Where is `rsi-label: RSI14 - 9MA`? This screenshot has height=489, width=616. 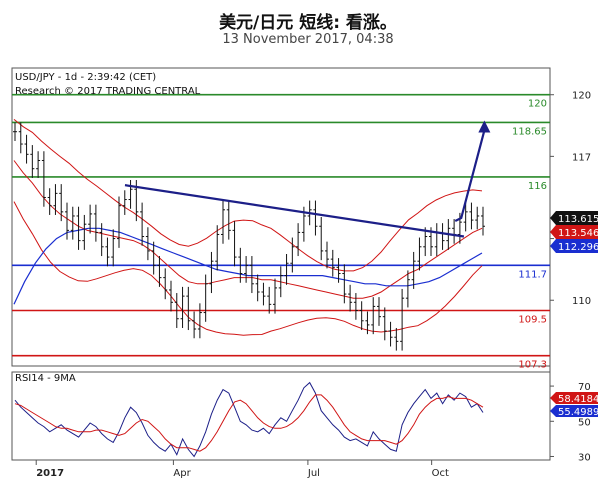 rsi-label: RSI14 - 9MA is located at coordinates (45, 378).